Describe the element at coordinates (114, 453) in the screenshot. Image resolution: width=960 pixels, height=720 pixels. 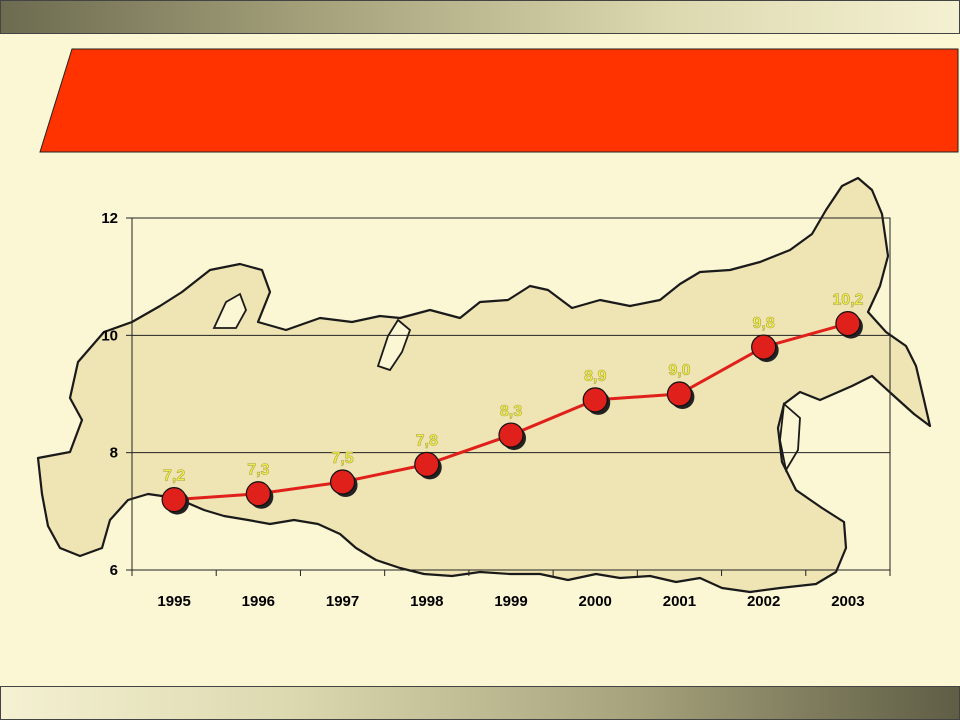
I see `y-tick-label-8: 8` at that location.